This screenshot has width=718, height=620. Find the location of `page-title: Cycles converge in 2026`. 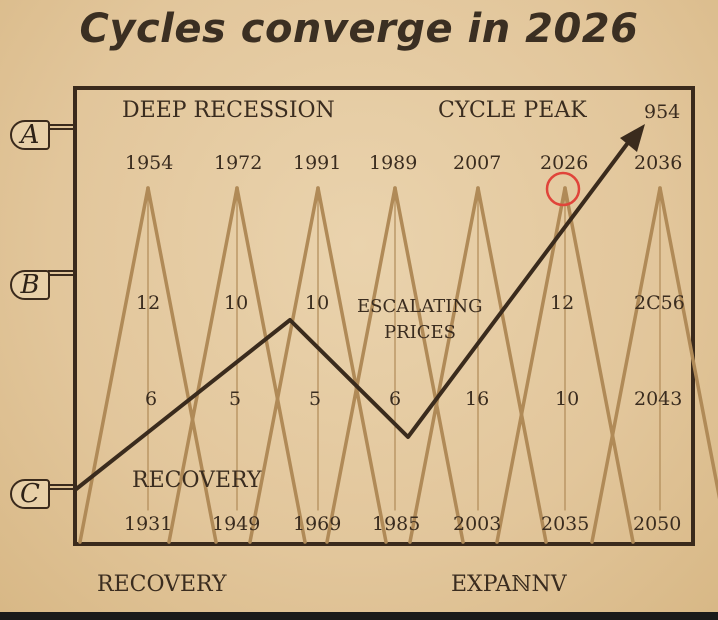

page-title: Cycles converge in 2026 is located at coordinates (359, 29).